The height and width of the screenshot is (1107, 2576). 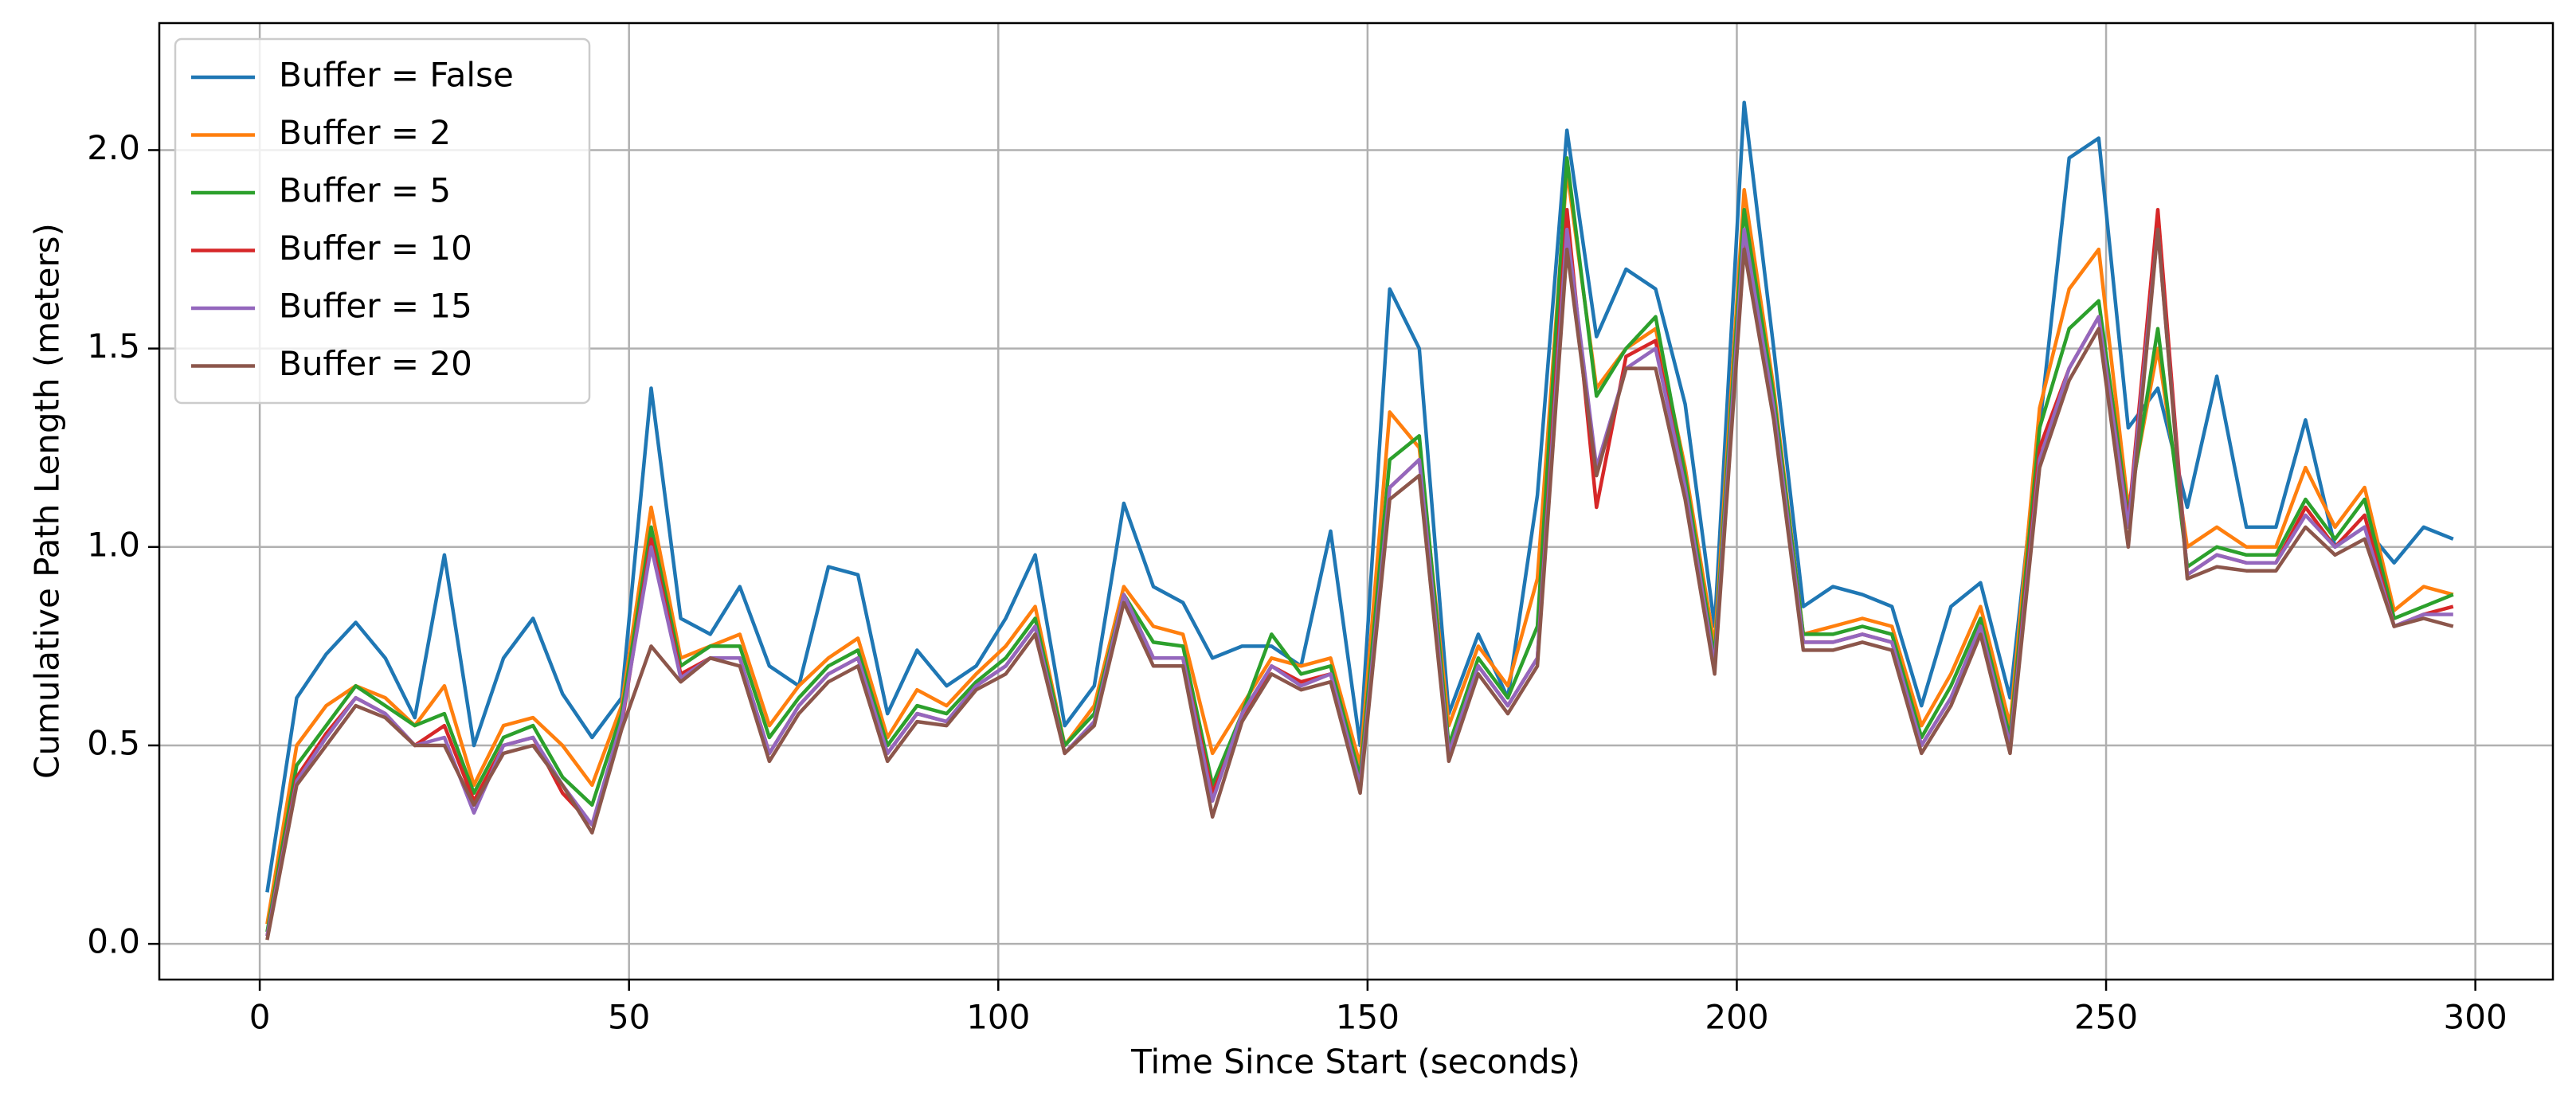 What do you see at coordinates (260, 1018) in the screenshot?
I see `x-tick-label: 0` at bounding box center [260, 1018].